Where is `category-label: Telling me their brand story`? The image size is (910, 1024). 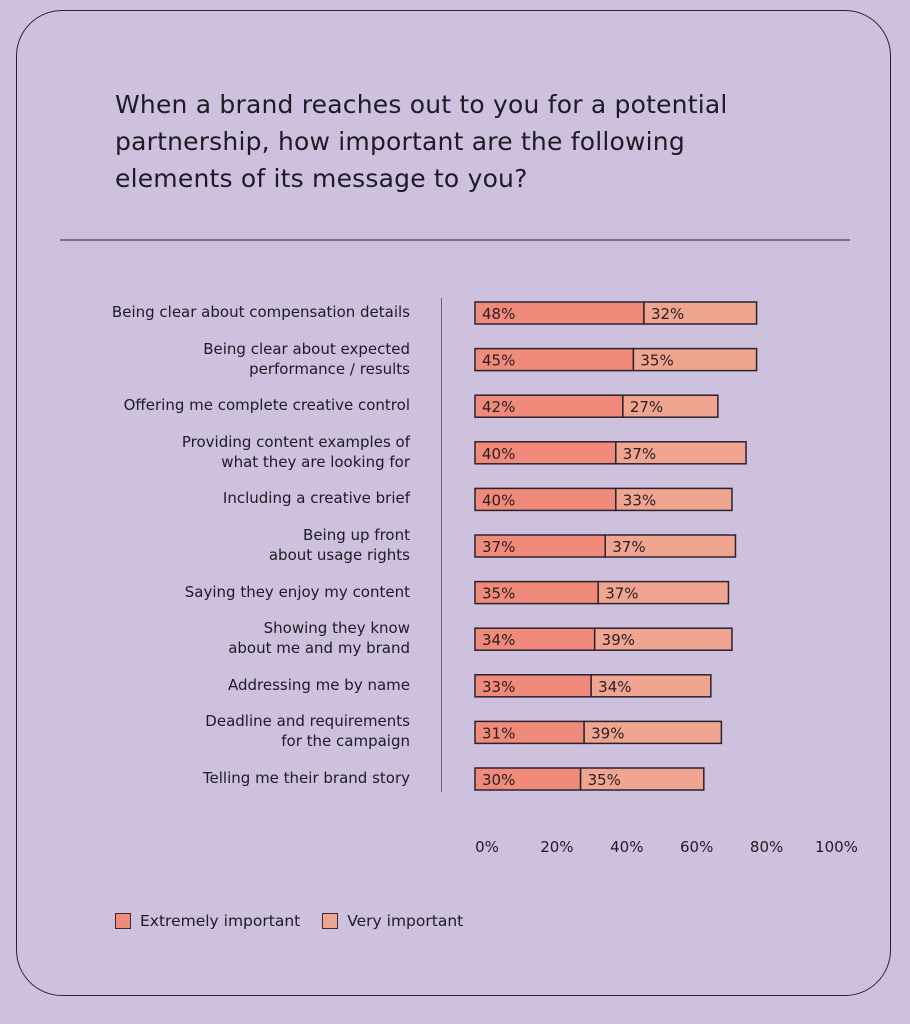
category-label: Telling me their brand story is located at coordinates (306, 778).